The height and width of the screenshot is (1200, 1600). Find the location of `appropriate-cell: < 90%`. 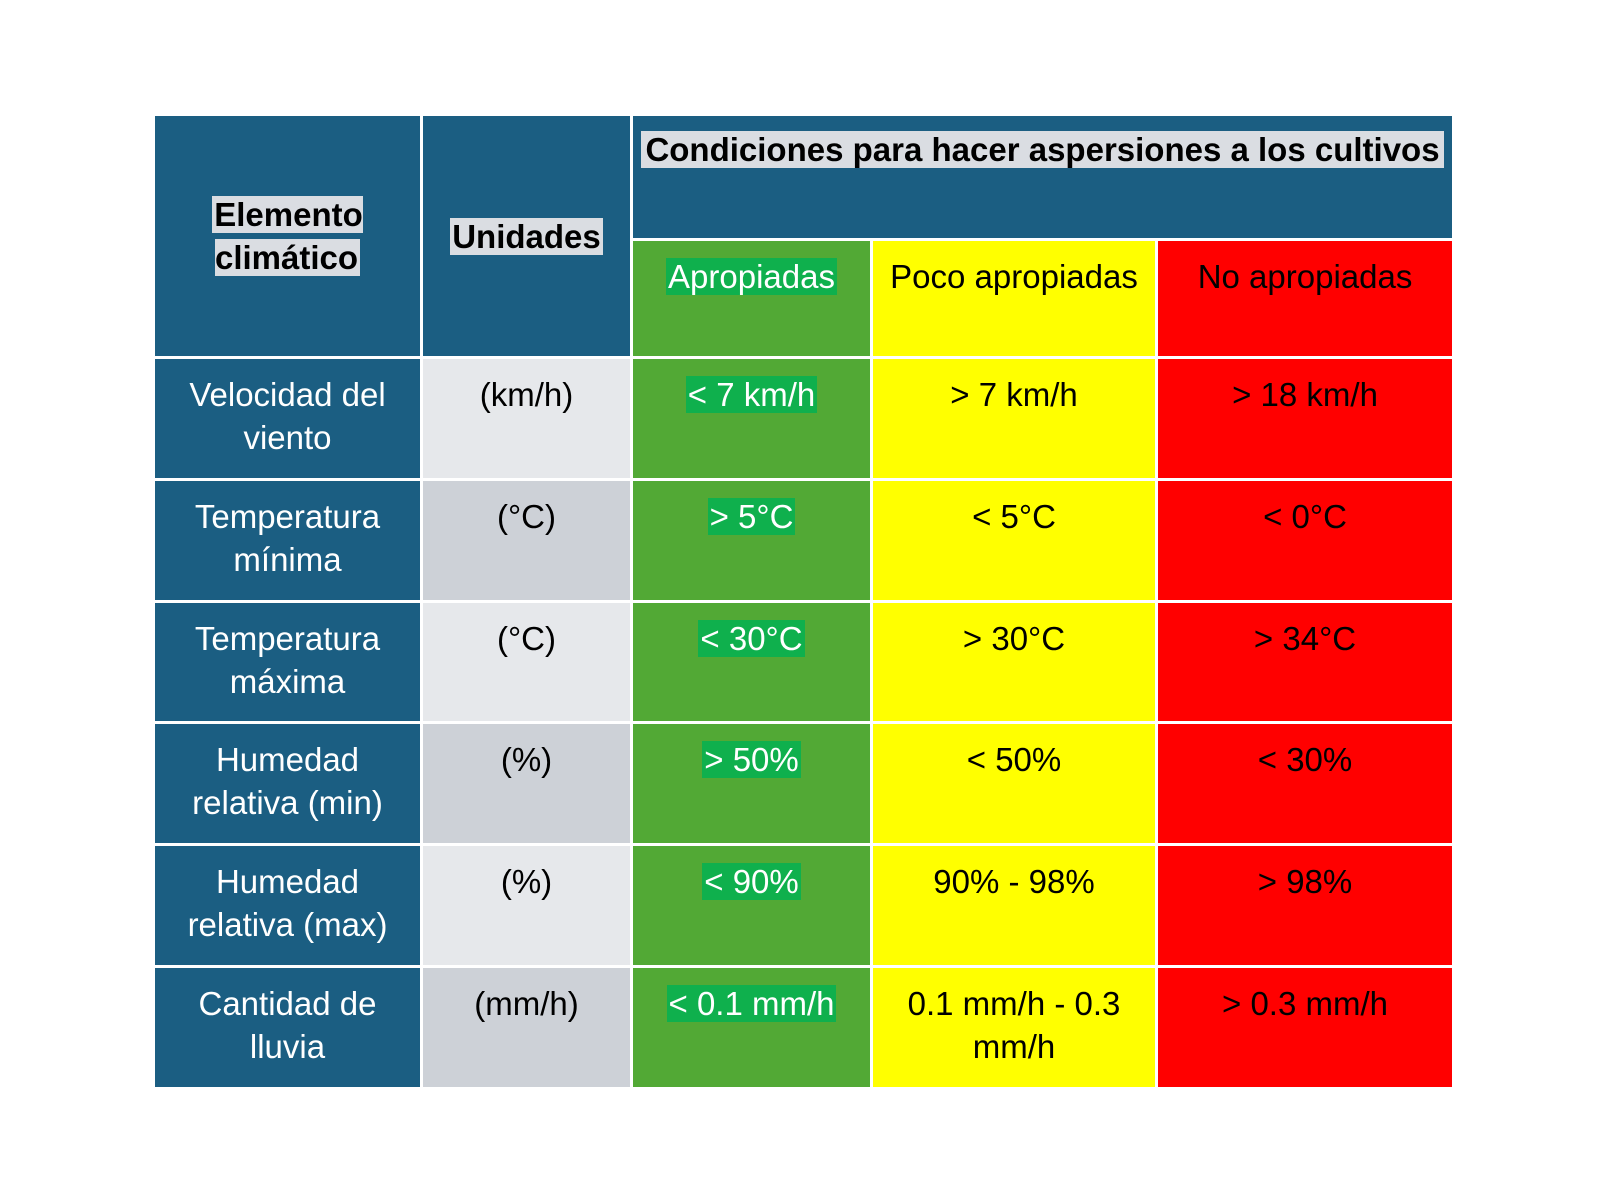

appropriate-cell: < 90% is located at coordinates (751, 906).